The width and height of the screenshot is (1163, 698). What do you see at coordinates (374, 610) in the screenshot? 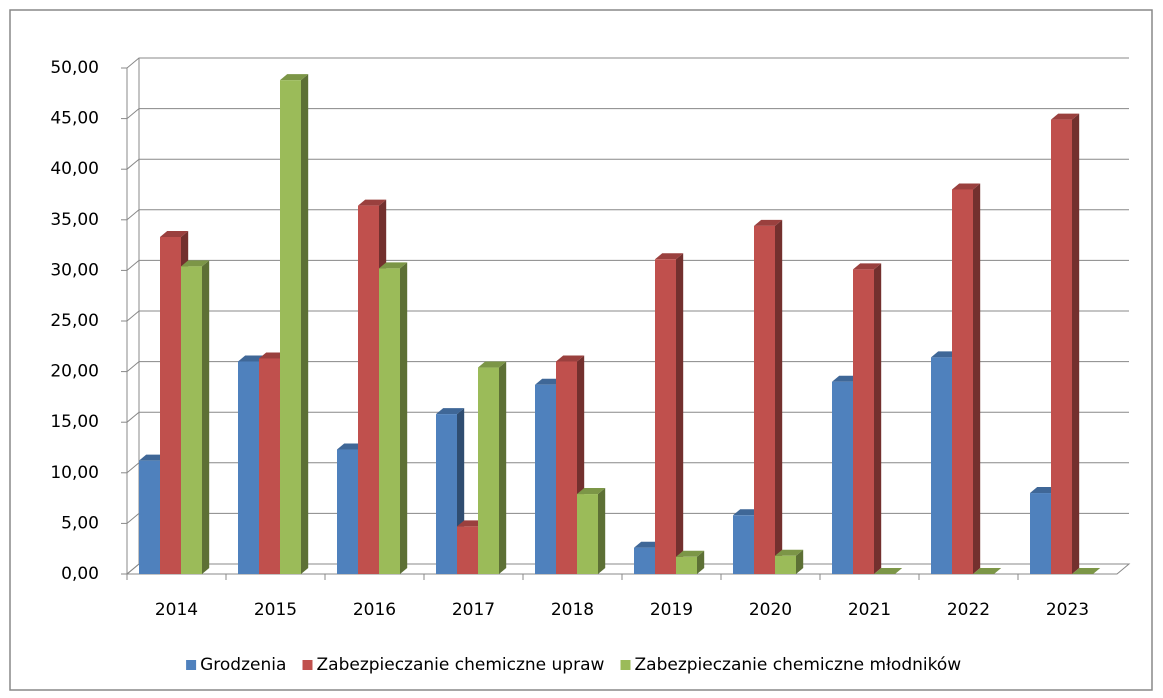
I see `x-tick-label: 2016` at bounding box center [374, 610].